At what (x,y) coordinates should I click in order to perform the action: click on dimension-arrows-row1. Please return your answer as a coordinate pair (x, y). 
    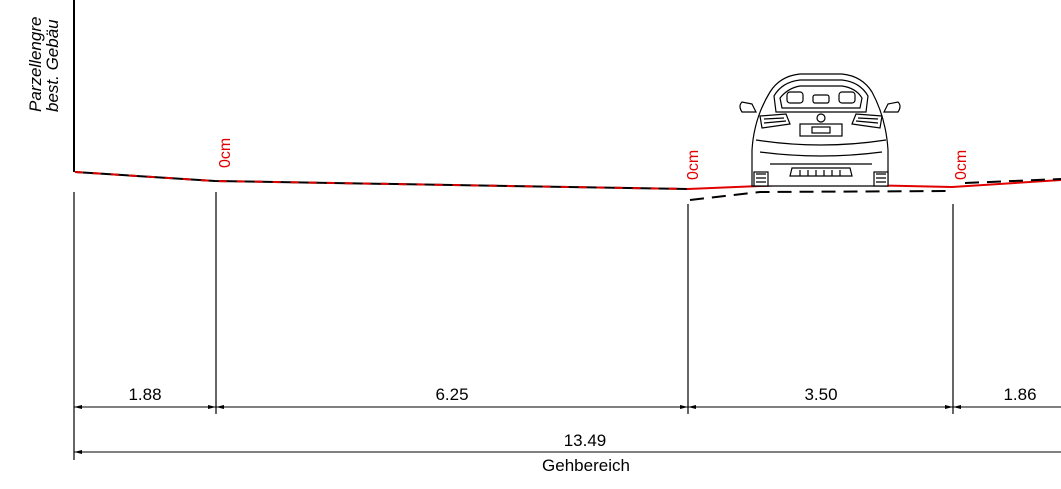
    Looking at the image, I should click on (517, 407).